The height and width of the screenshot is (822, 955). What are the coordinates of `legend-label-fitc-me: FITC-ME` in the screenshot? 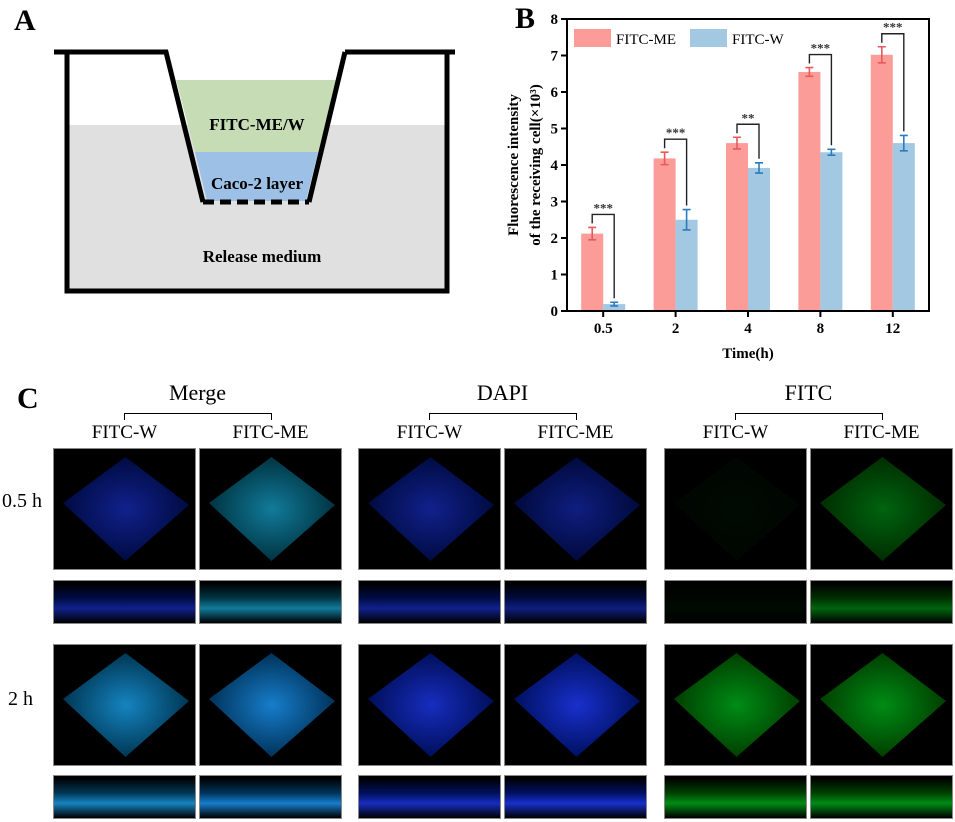 It's located at (646, 40).